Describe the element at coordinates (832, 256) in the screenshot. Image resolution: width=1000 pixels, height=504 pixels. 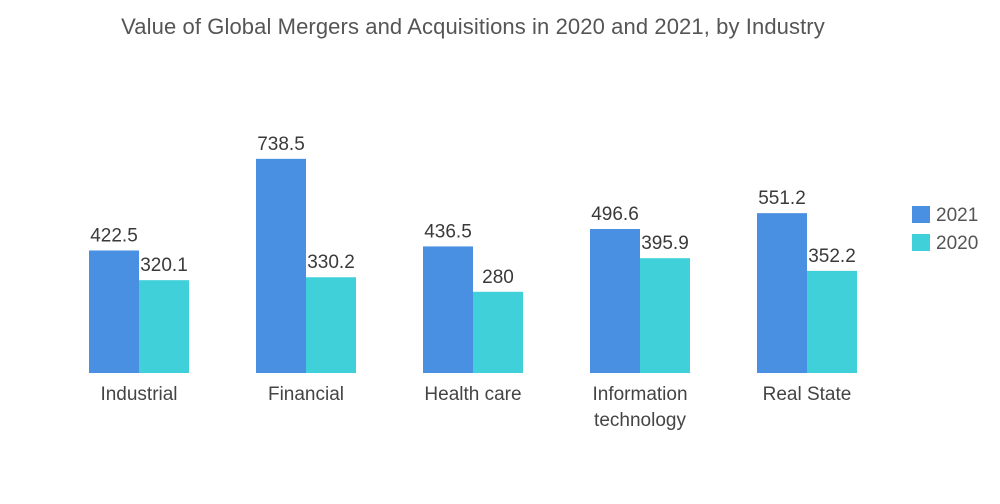
I see `value-label-real-state-2020: 352.2` at that location.